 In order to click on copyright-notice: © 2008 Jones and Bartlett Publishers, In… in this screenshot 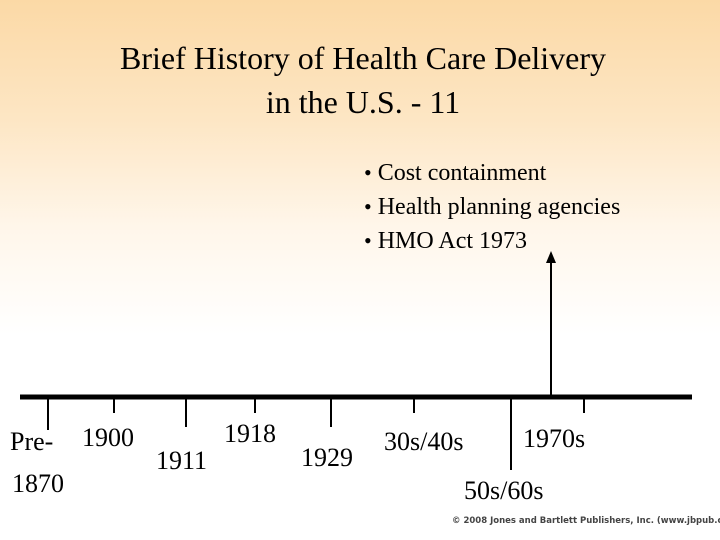, I will do `click(586, 521)`.